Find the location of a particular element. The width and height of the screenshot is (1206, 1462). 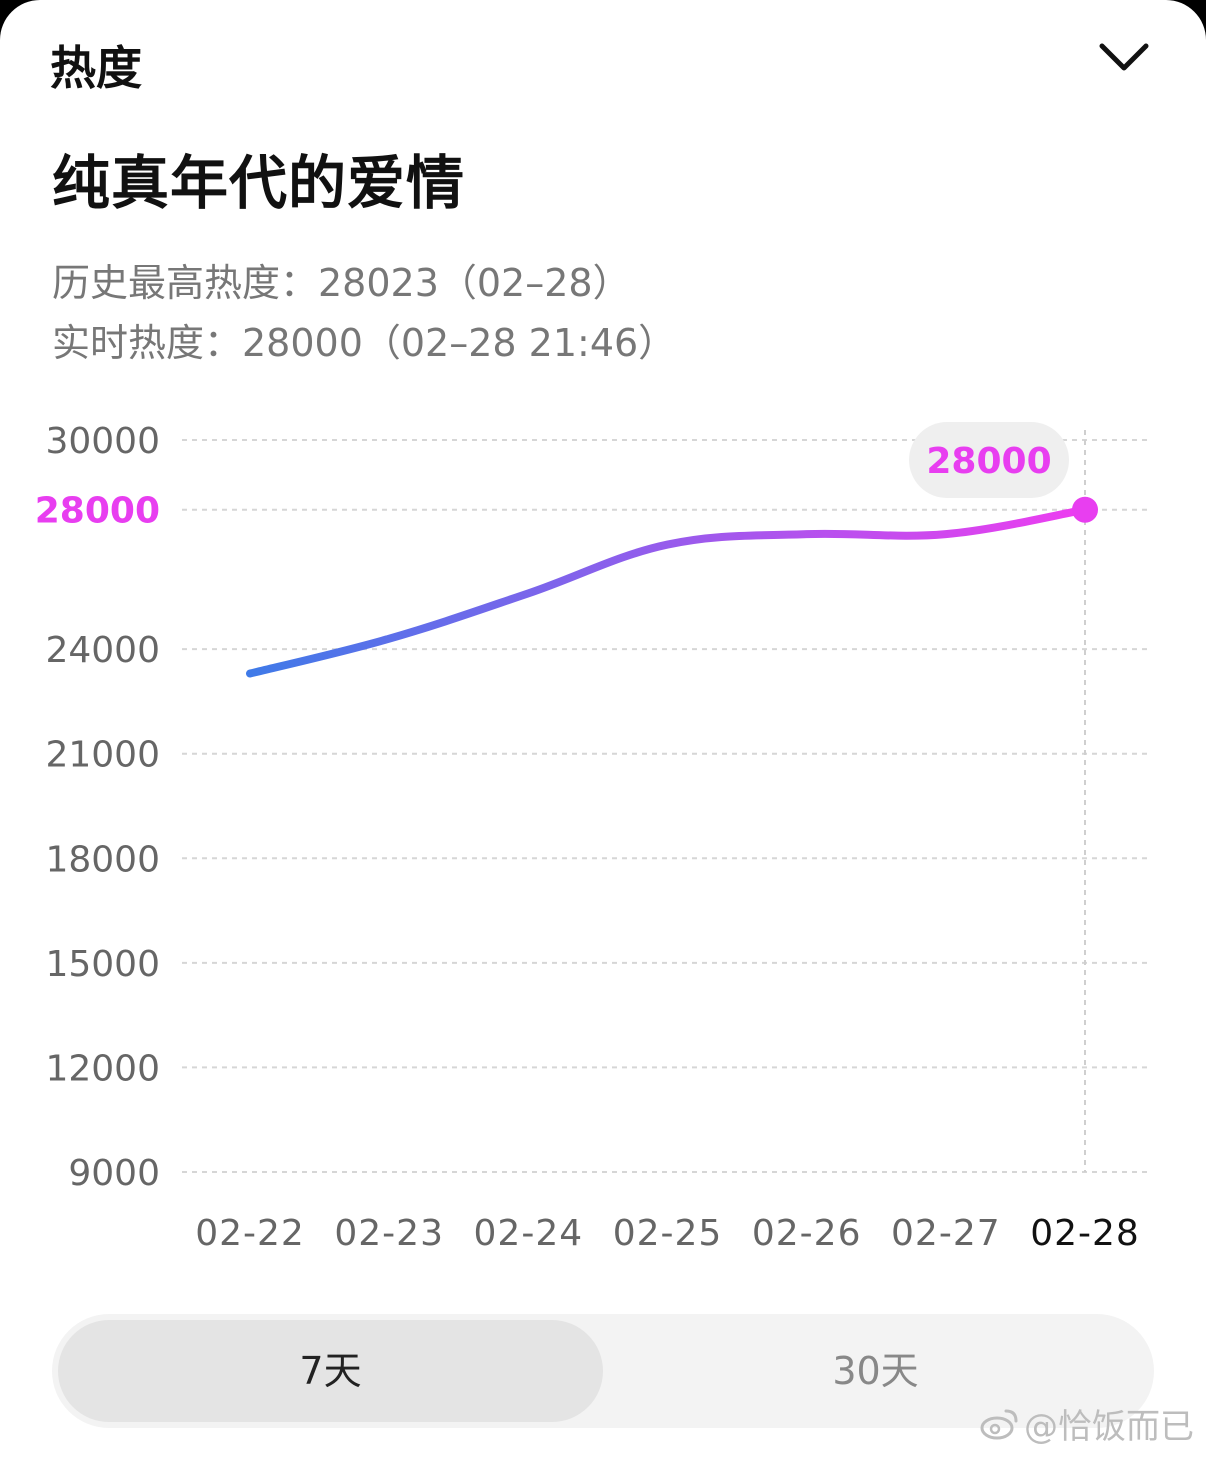

collapse-button is located at coordinates (1124, 59).